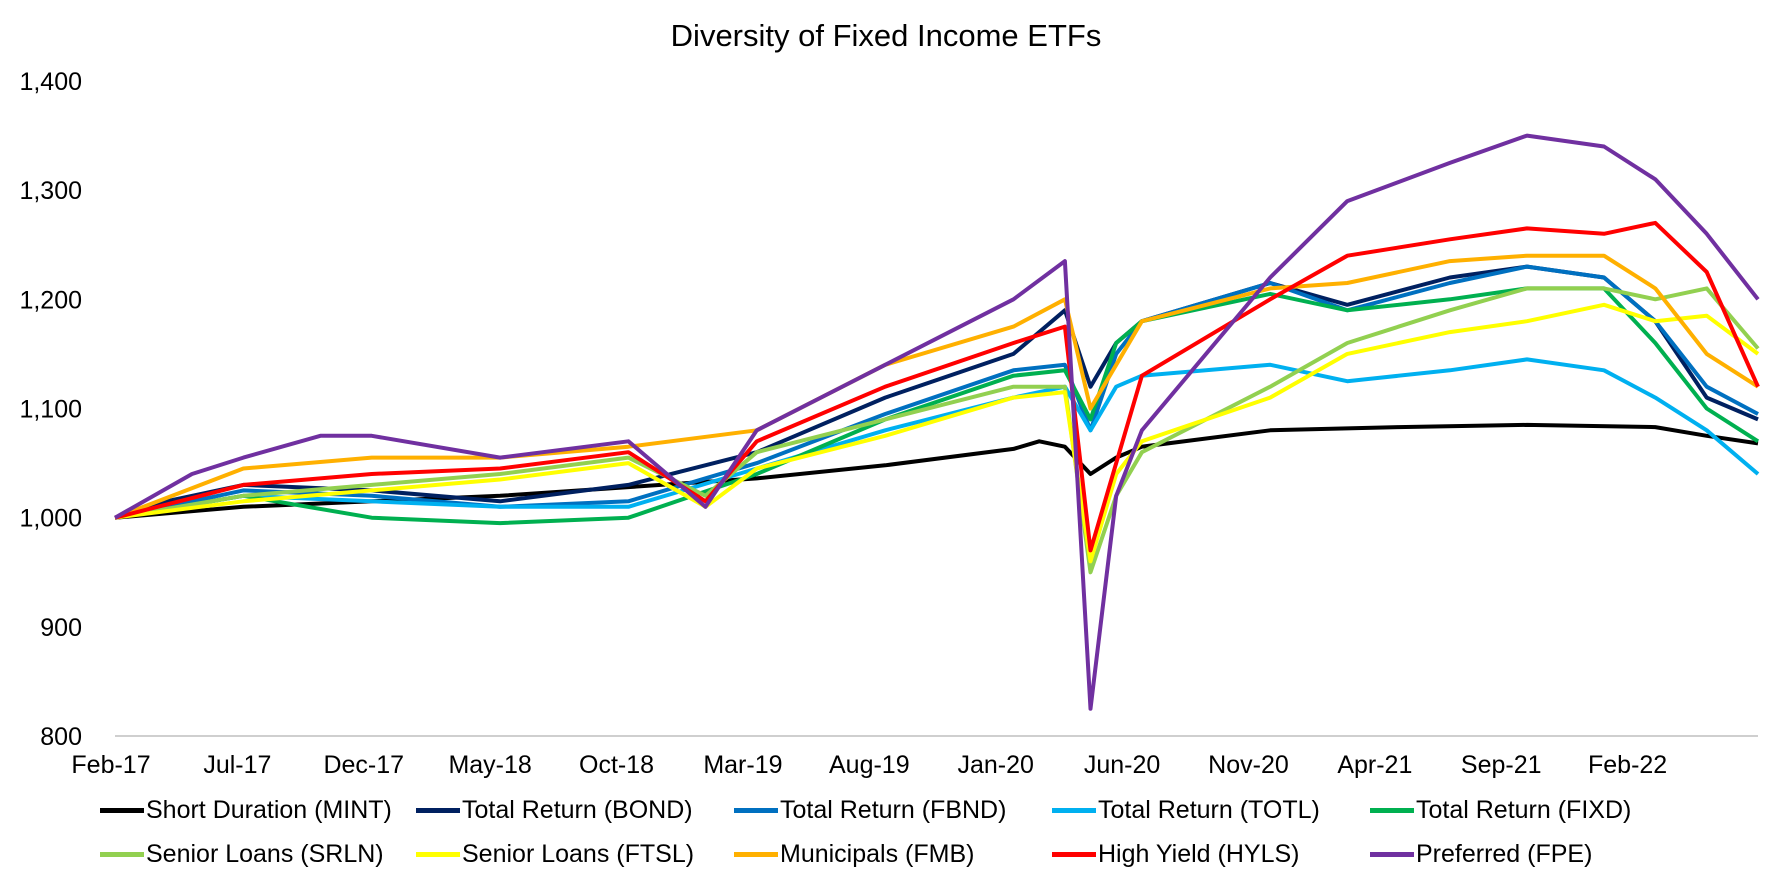 The height and width of the screenshot is (885, 1772). I want to click on series-line, so click(936, 471).